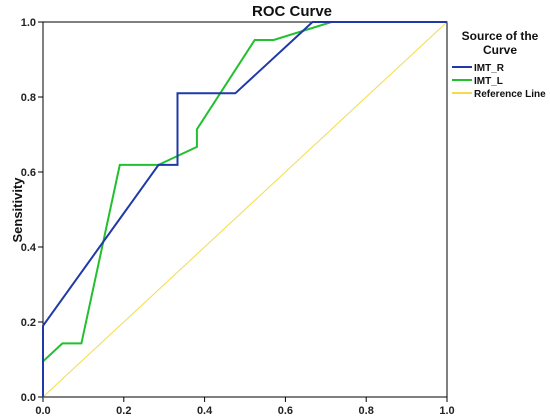  What do you see at coordinates (28, 98) in the screenshot?
I see `y-tick-label: 0.8` at bounding box center [28, 98].